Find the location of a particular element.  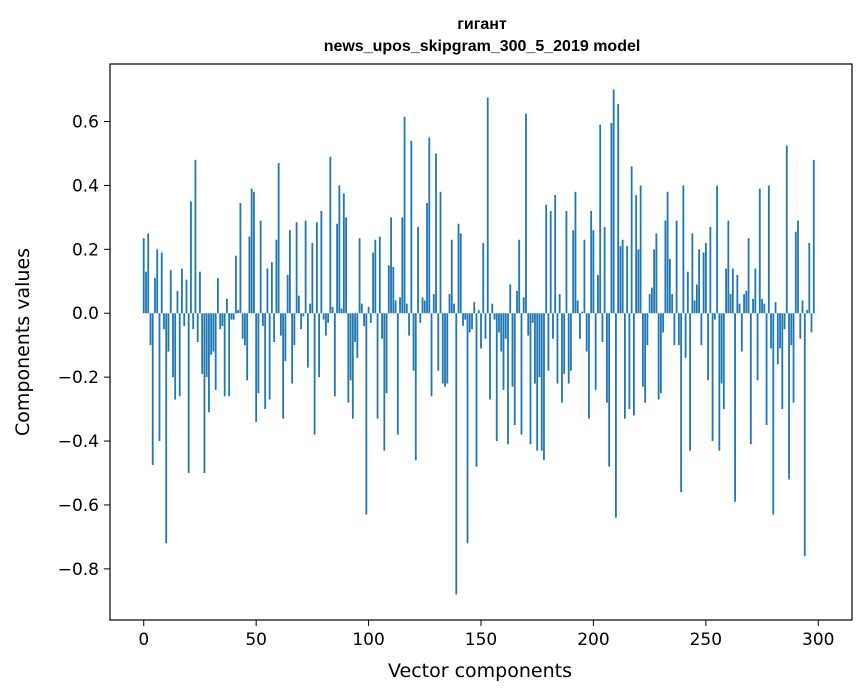

x-axis-ticks: 0 50 100 150 200 250 300 is located at coordinates (486, 635).